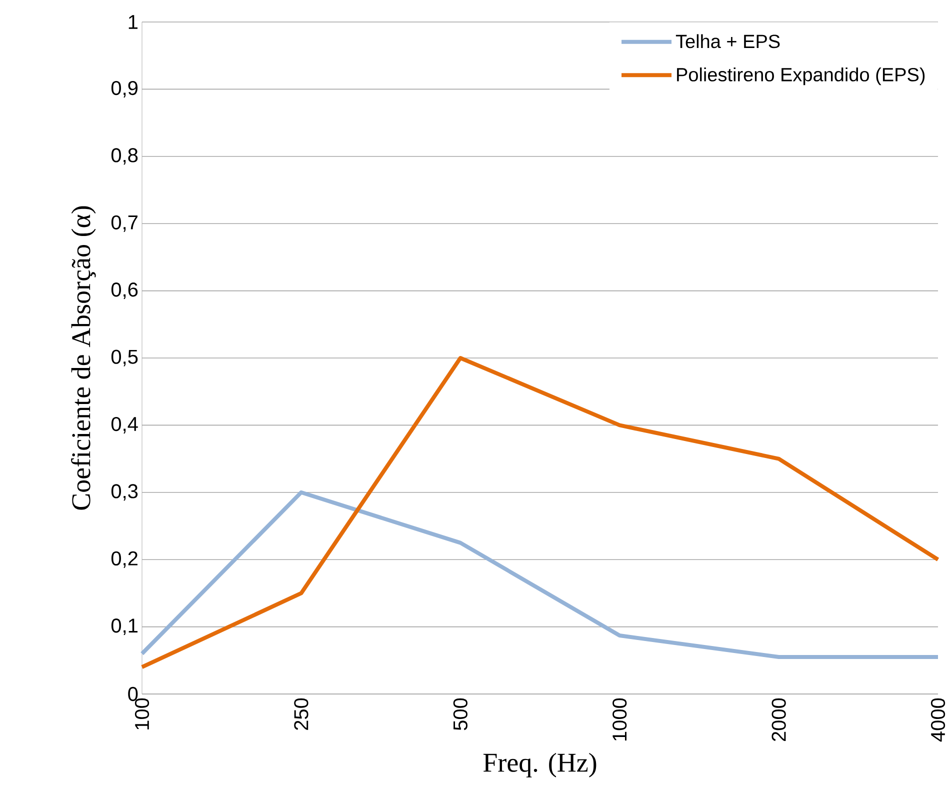 Image resolution: width=951 pixels, height=801 pixels. Describe the element at coordinates (539, 765) in the screenshot. I see `x-axis-title: Freq. (Hz)` at that location.